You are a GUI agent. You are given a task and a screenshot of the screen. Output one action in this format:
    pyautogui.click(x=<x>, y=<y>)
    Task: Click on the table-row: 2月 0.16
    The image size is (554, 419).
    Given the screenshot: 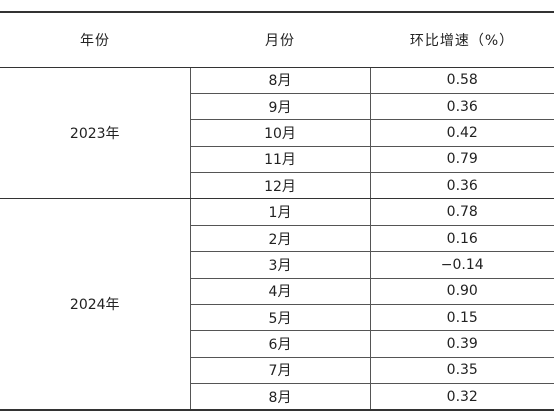 What is the action you would take?
    pyautogui.click(x=277, y=239)
    